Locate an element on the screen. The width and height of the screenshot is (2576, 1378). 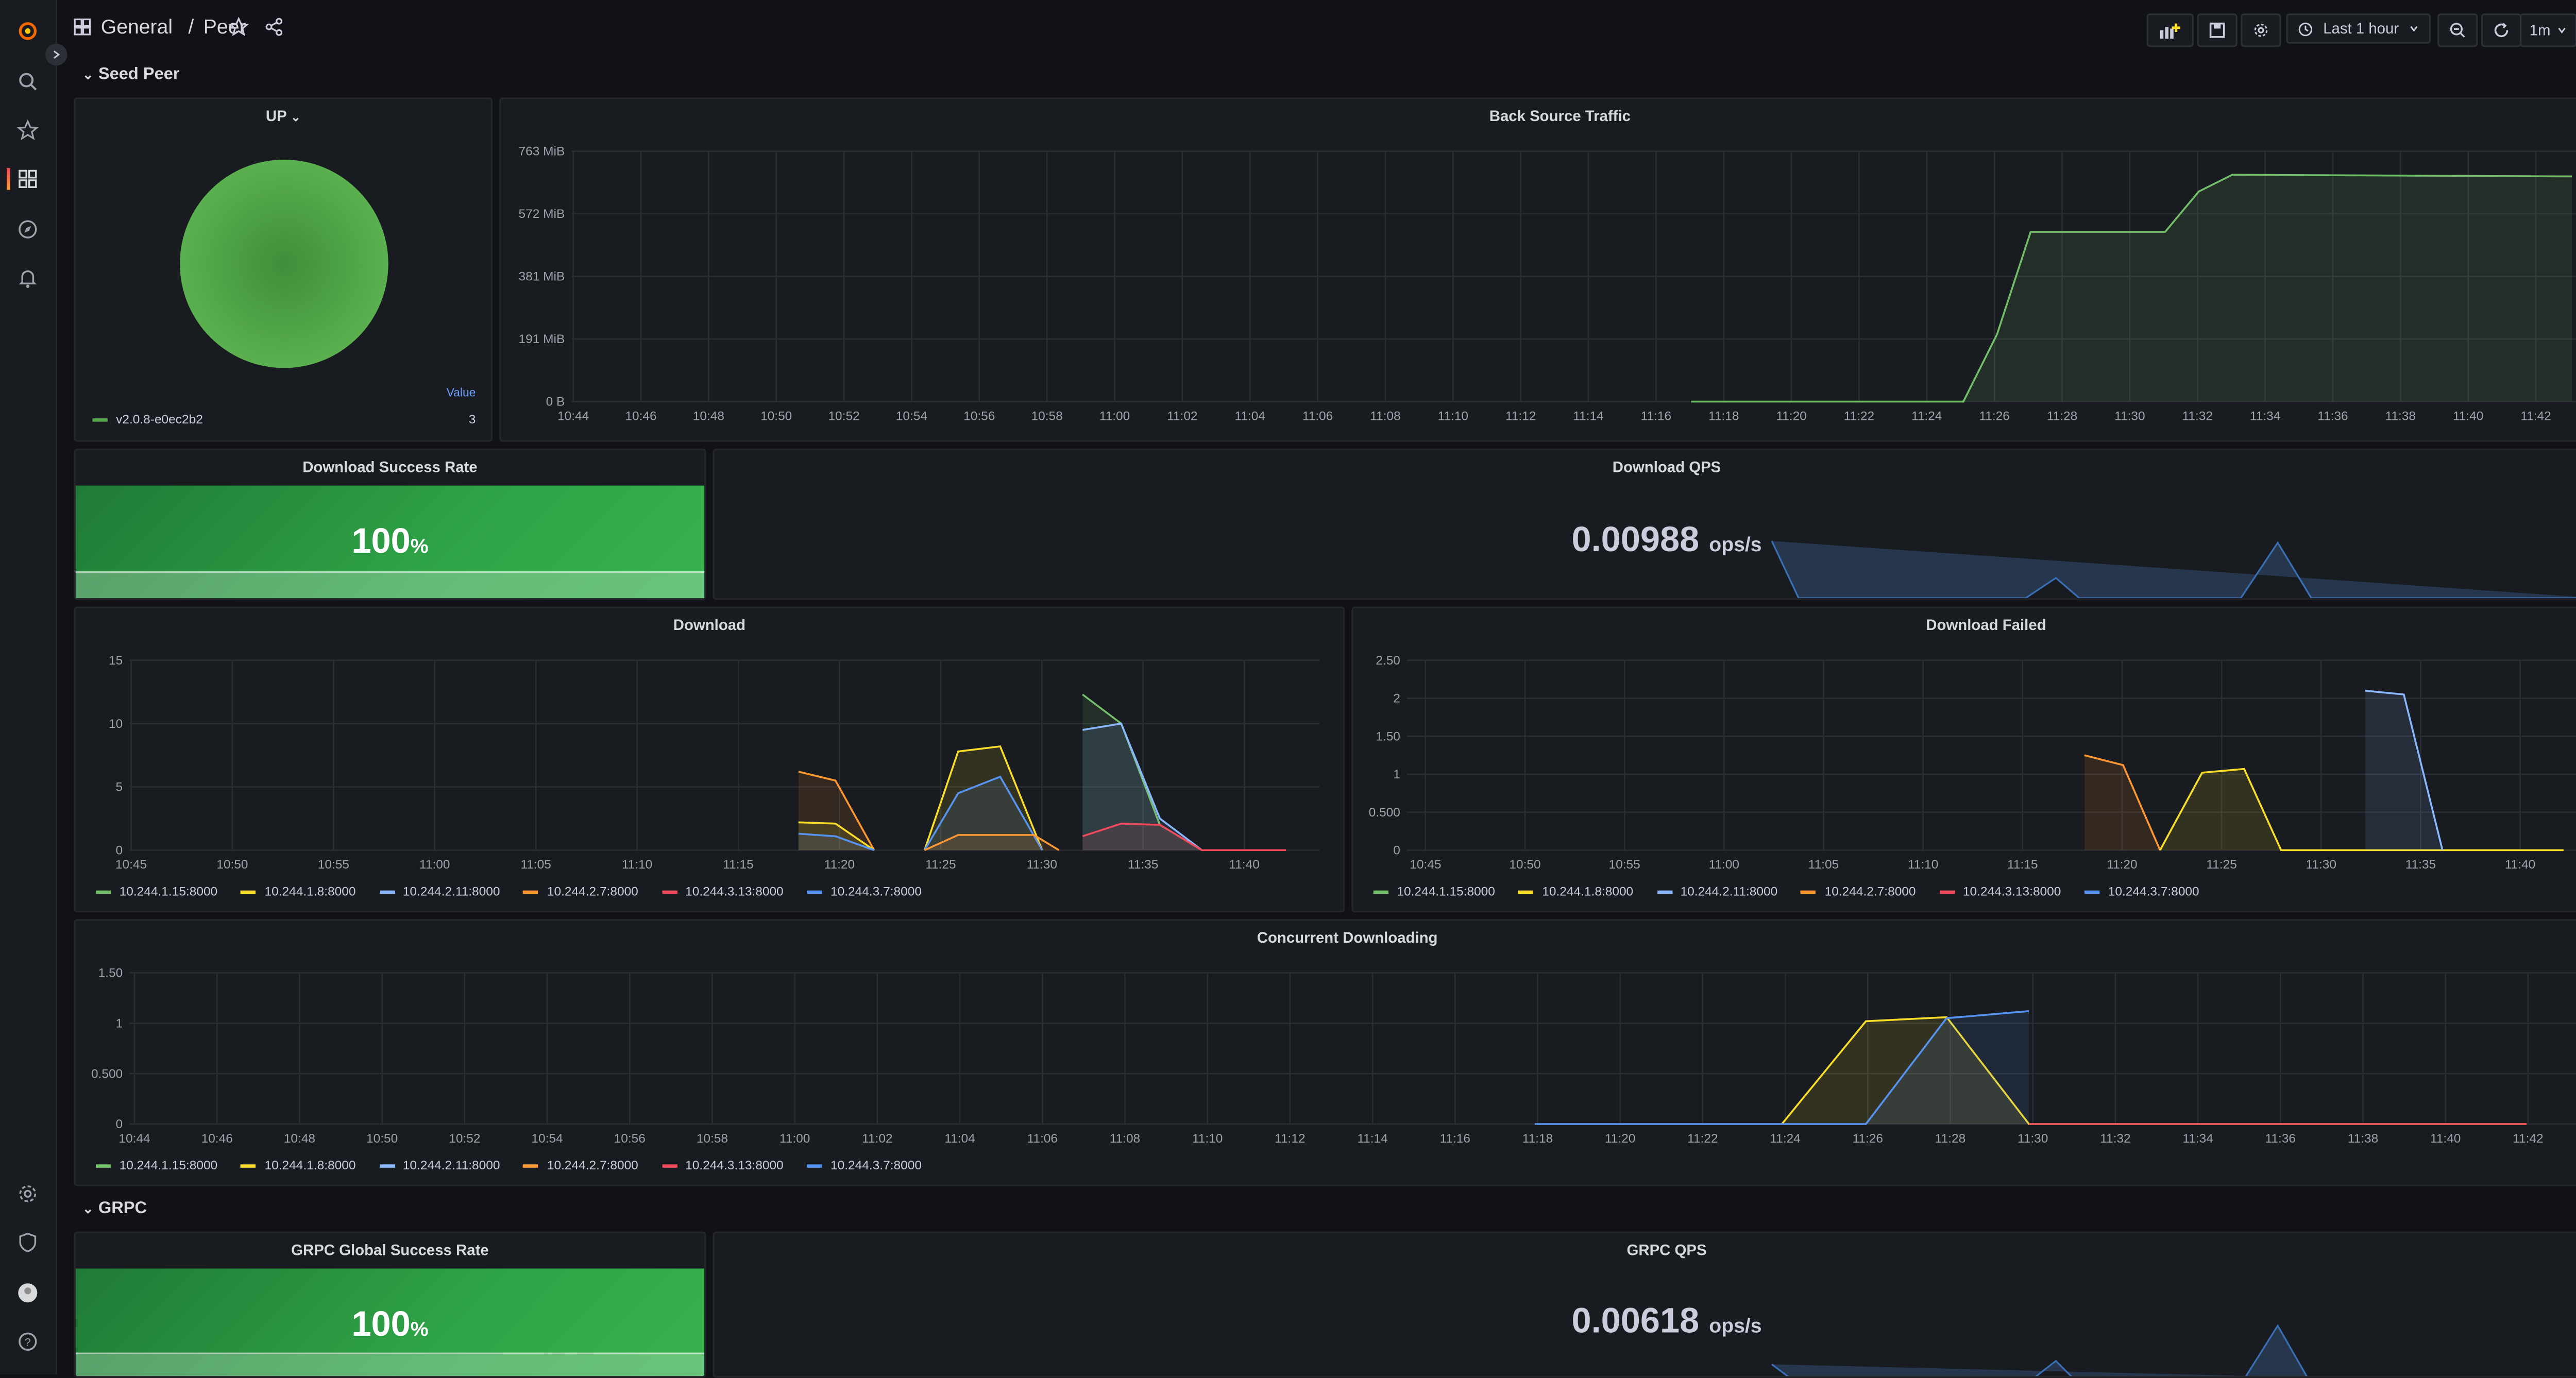
add-panel-button is located at coordinates (2170, 30).